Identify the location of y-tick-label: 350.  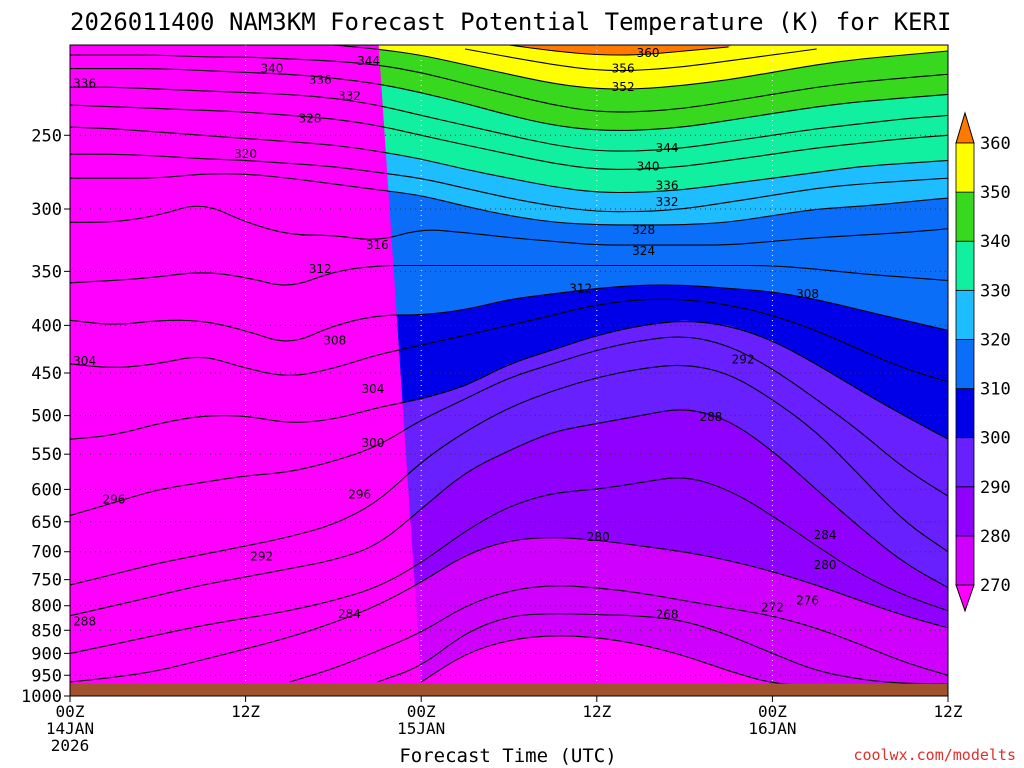
(46, 272).